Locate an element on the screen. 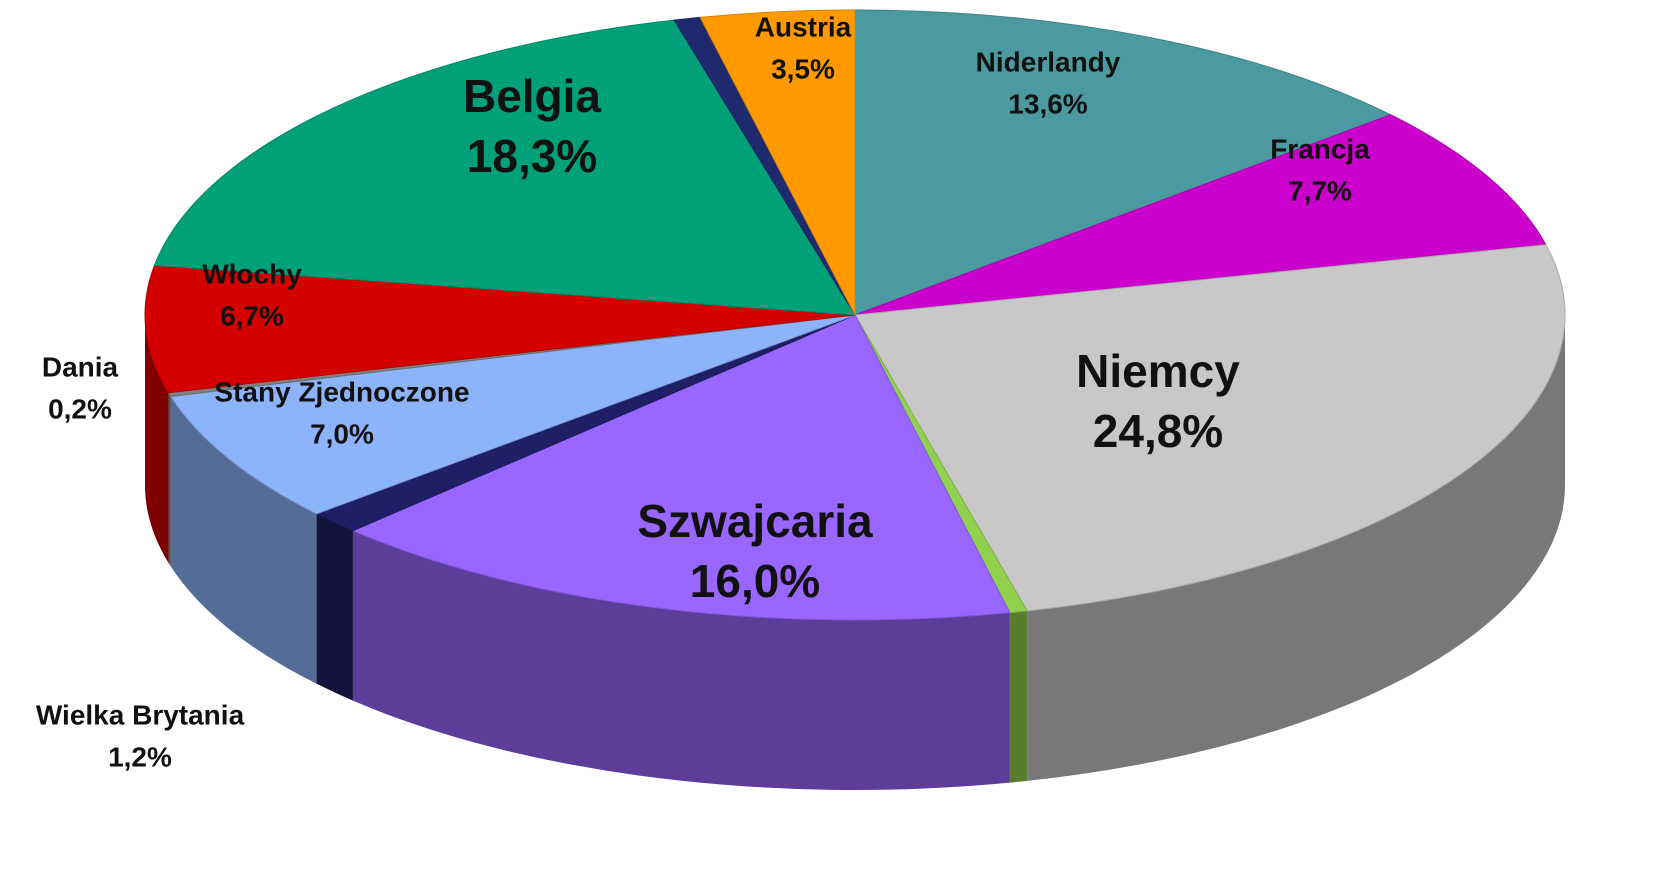  slice-label: Belgia is located at coordinates (532, 96).